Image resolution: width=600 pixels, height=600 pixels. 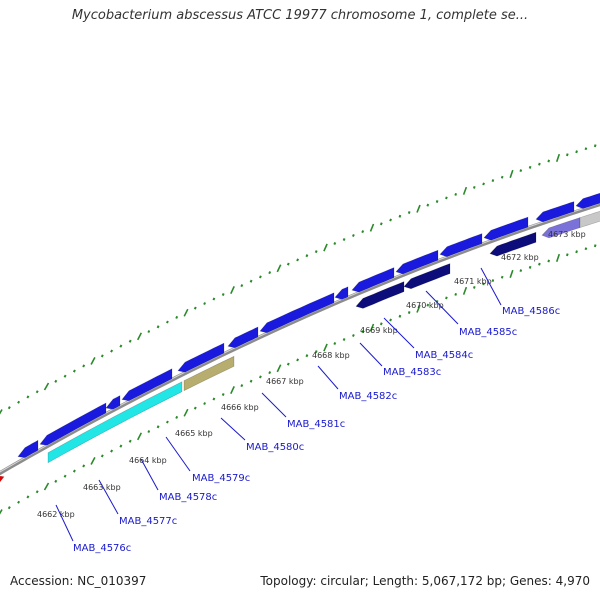 I want to click on kbp-label-4673: 4673 kbp, so click(x=567, y=234).